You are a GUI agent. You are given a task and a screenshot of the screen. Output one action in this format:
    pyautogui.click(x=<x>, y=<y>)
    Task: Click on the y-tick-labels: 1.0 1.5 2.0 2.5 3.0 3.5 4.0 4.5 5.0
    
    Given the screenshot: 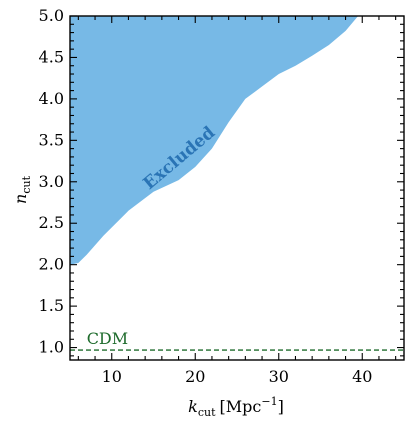 What is the action you would take?
    pyautogui.click(x=51, y=181)
    